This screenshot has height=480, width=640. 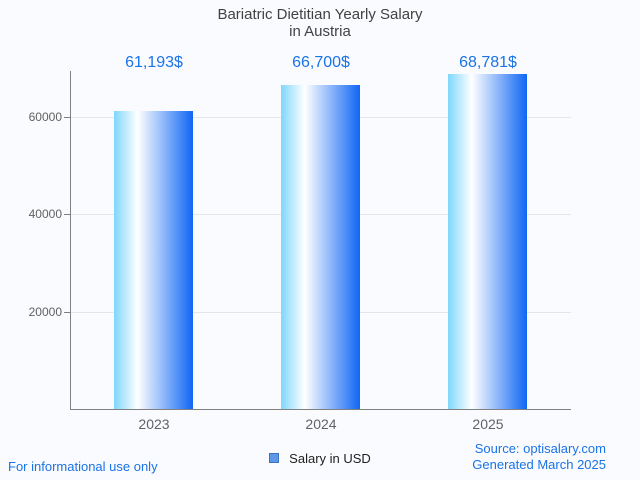 I want to click on disclaimer-text: For informational use only, so click(x=83, y=466).